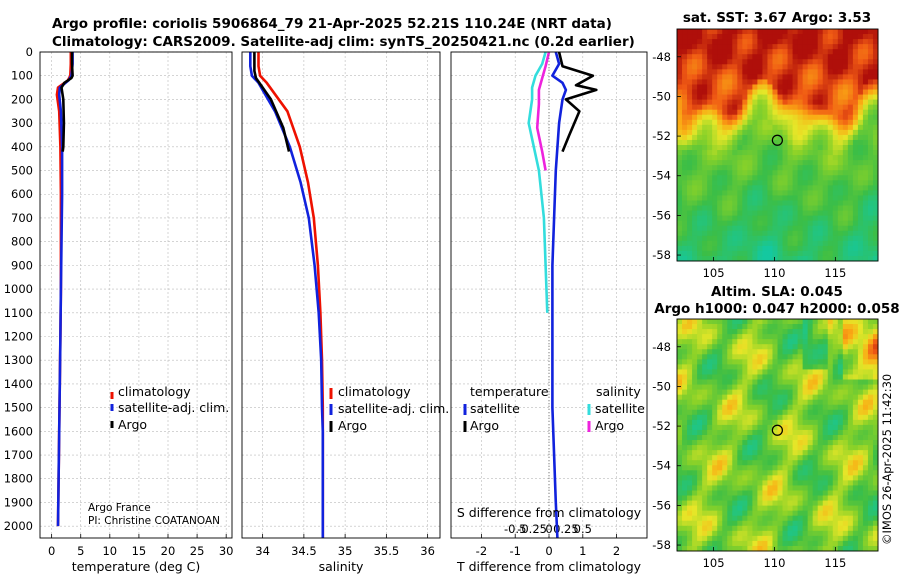 The width and height of the screenshot is (900, 580). Describe the element at coordinates (154, 391) in the screenshot. I see `legend-climatology-label: climatology` at that location.